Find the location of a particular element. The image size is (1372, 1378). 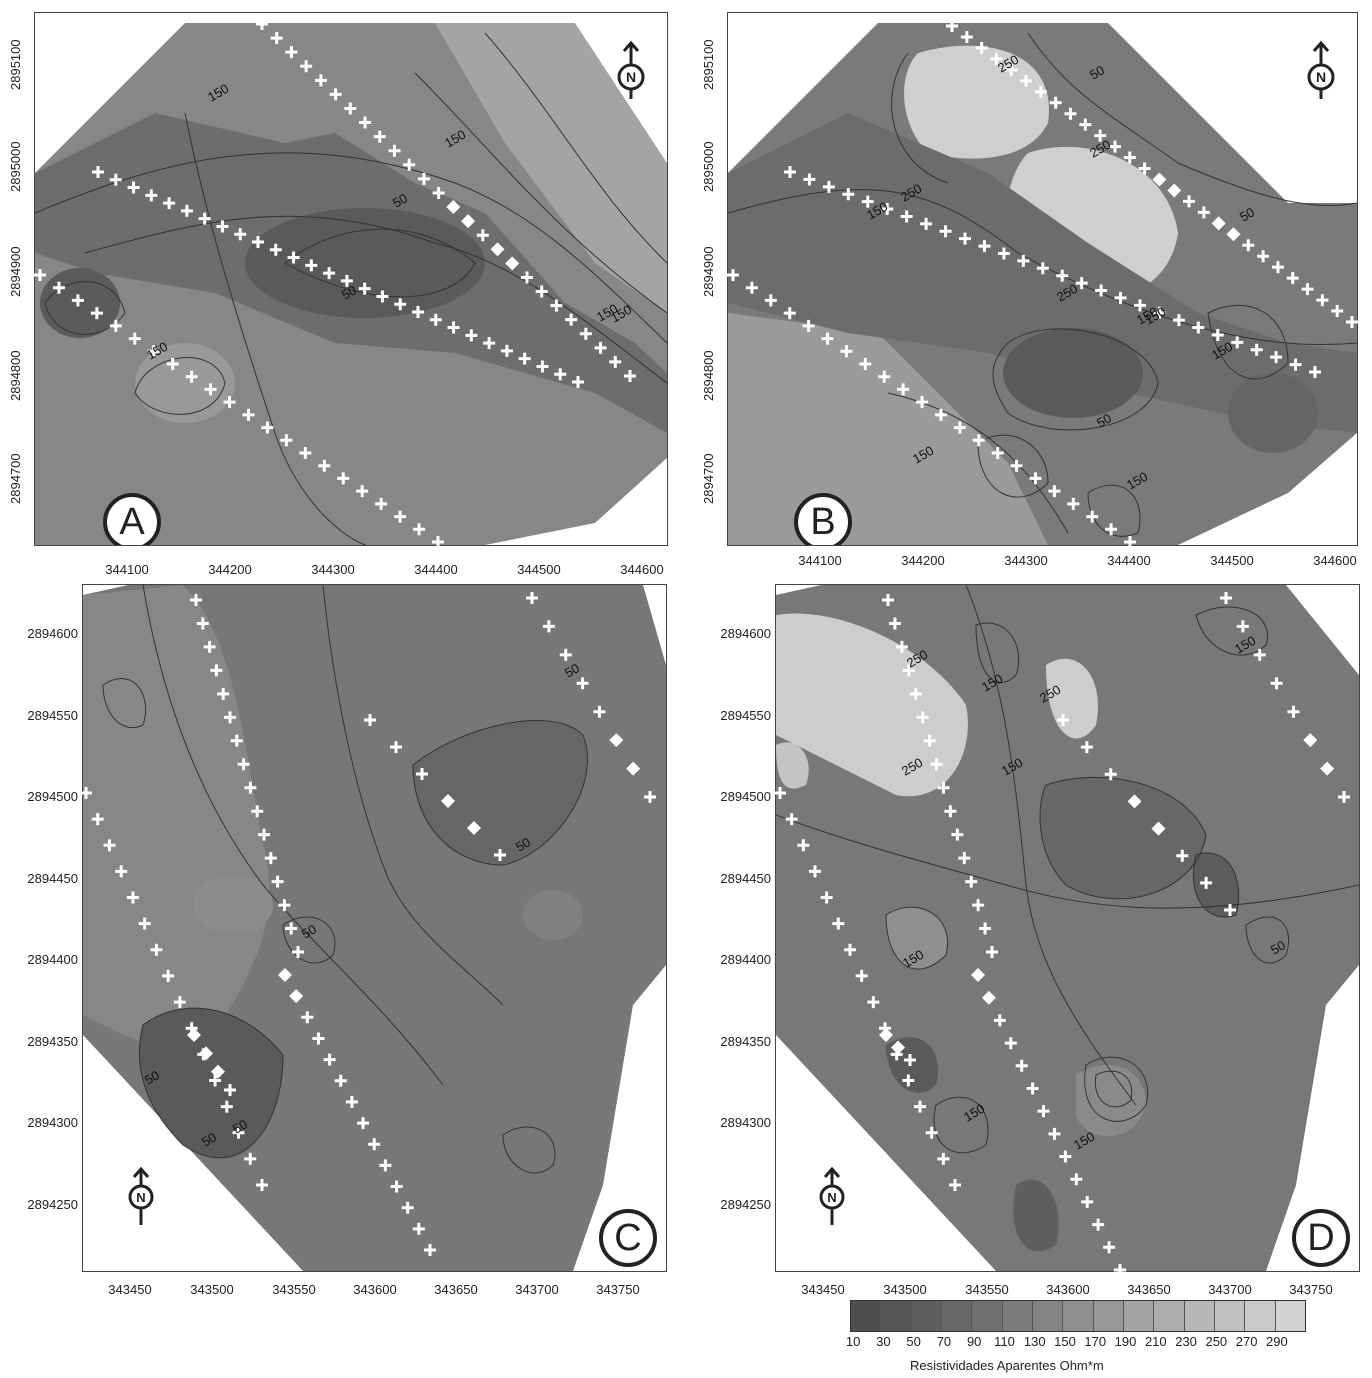

legend-value: 90 is located at coordinates (974, 1341).